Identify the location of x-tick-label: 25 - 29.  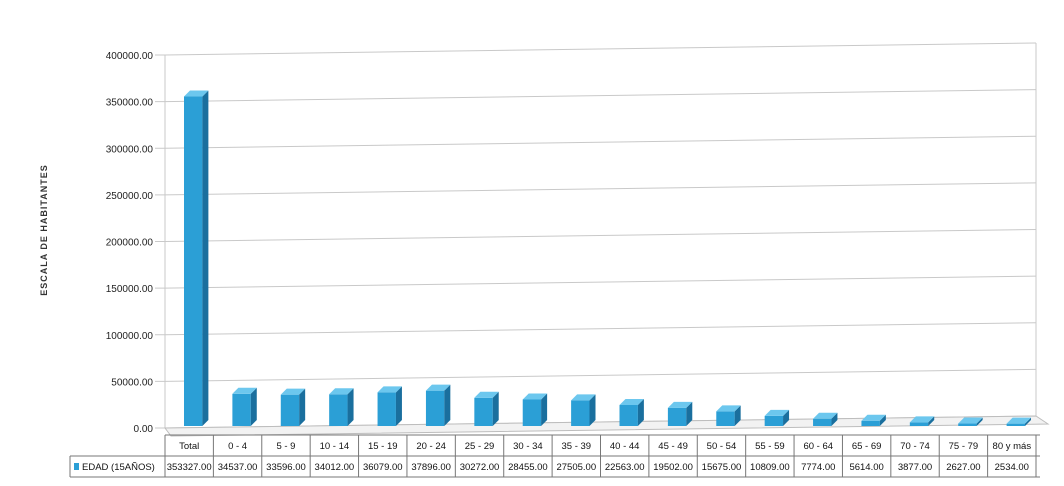
(480, 446).